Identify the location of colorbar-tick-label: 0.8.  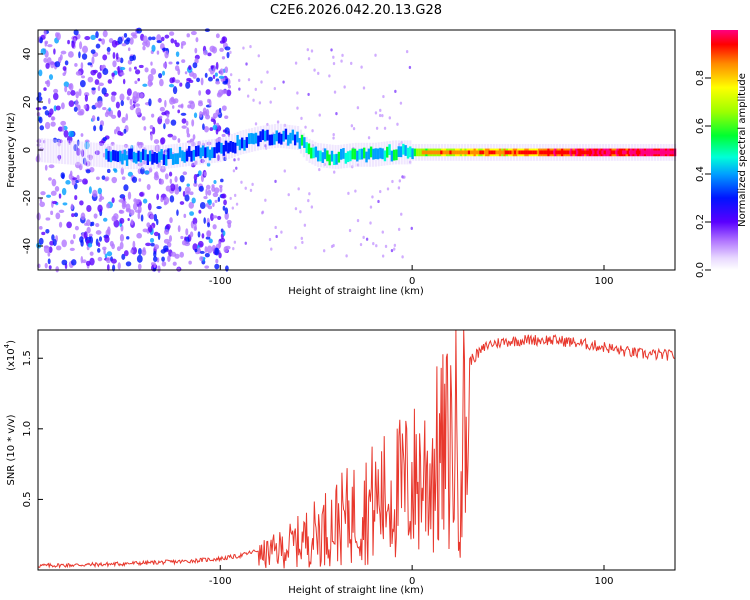
(700, 78).